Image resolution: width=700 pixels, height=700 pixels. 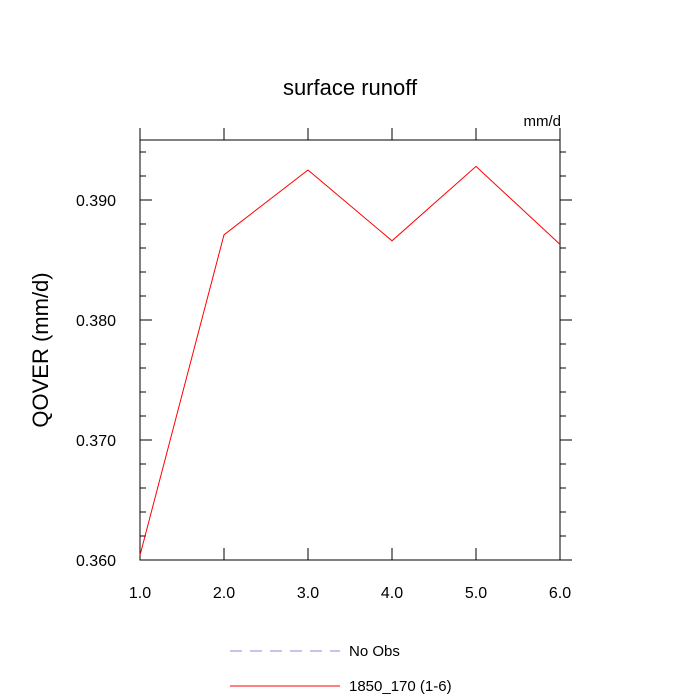 I want to click on y-tick-label: 0.370, so click(x=96, y=441).